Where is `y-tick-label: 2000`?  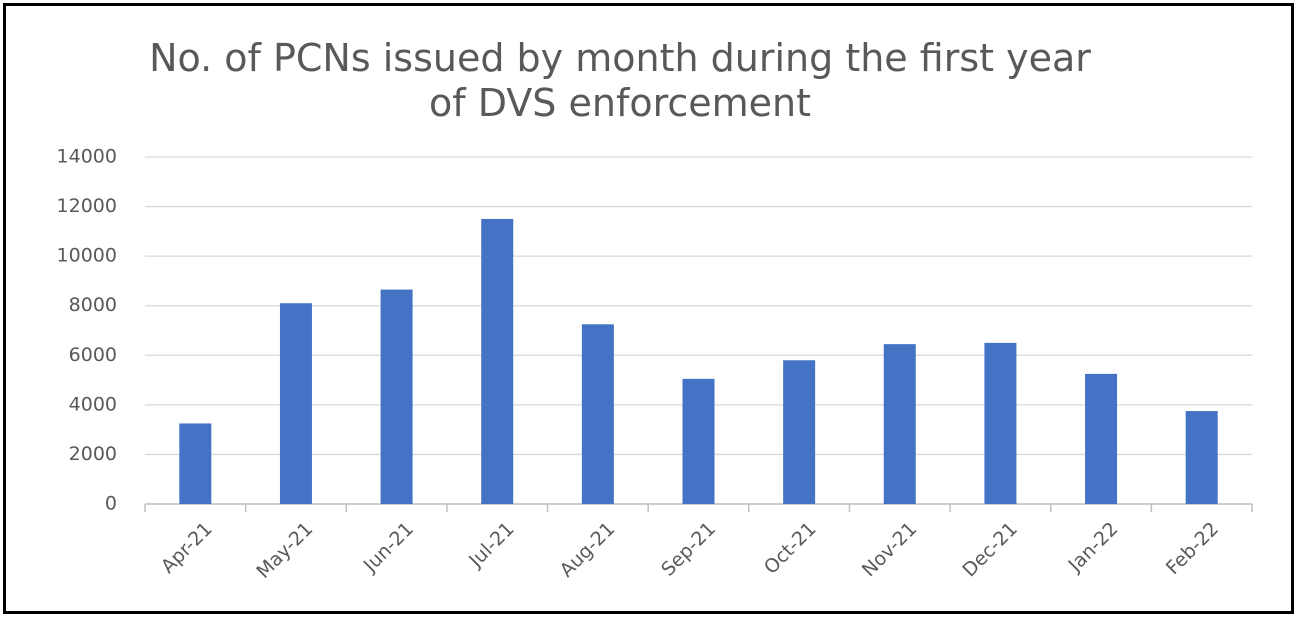 y-tick-label: 2000 is located at coordinates (93, 454).